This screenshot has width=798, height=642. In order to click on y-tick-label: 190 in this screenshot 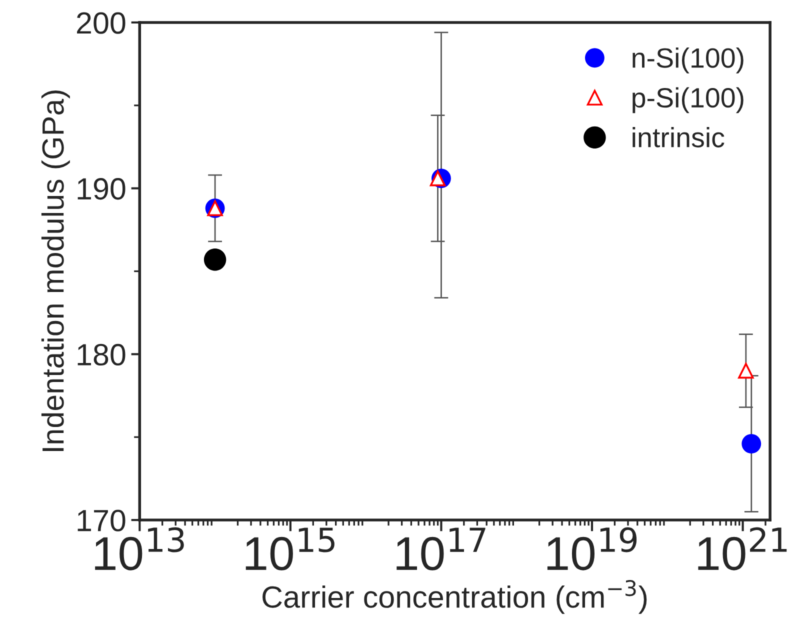, I will do `click(102, 189)`.